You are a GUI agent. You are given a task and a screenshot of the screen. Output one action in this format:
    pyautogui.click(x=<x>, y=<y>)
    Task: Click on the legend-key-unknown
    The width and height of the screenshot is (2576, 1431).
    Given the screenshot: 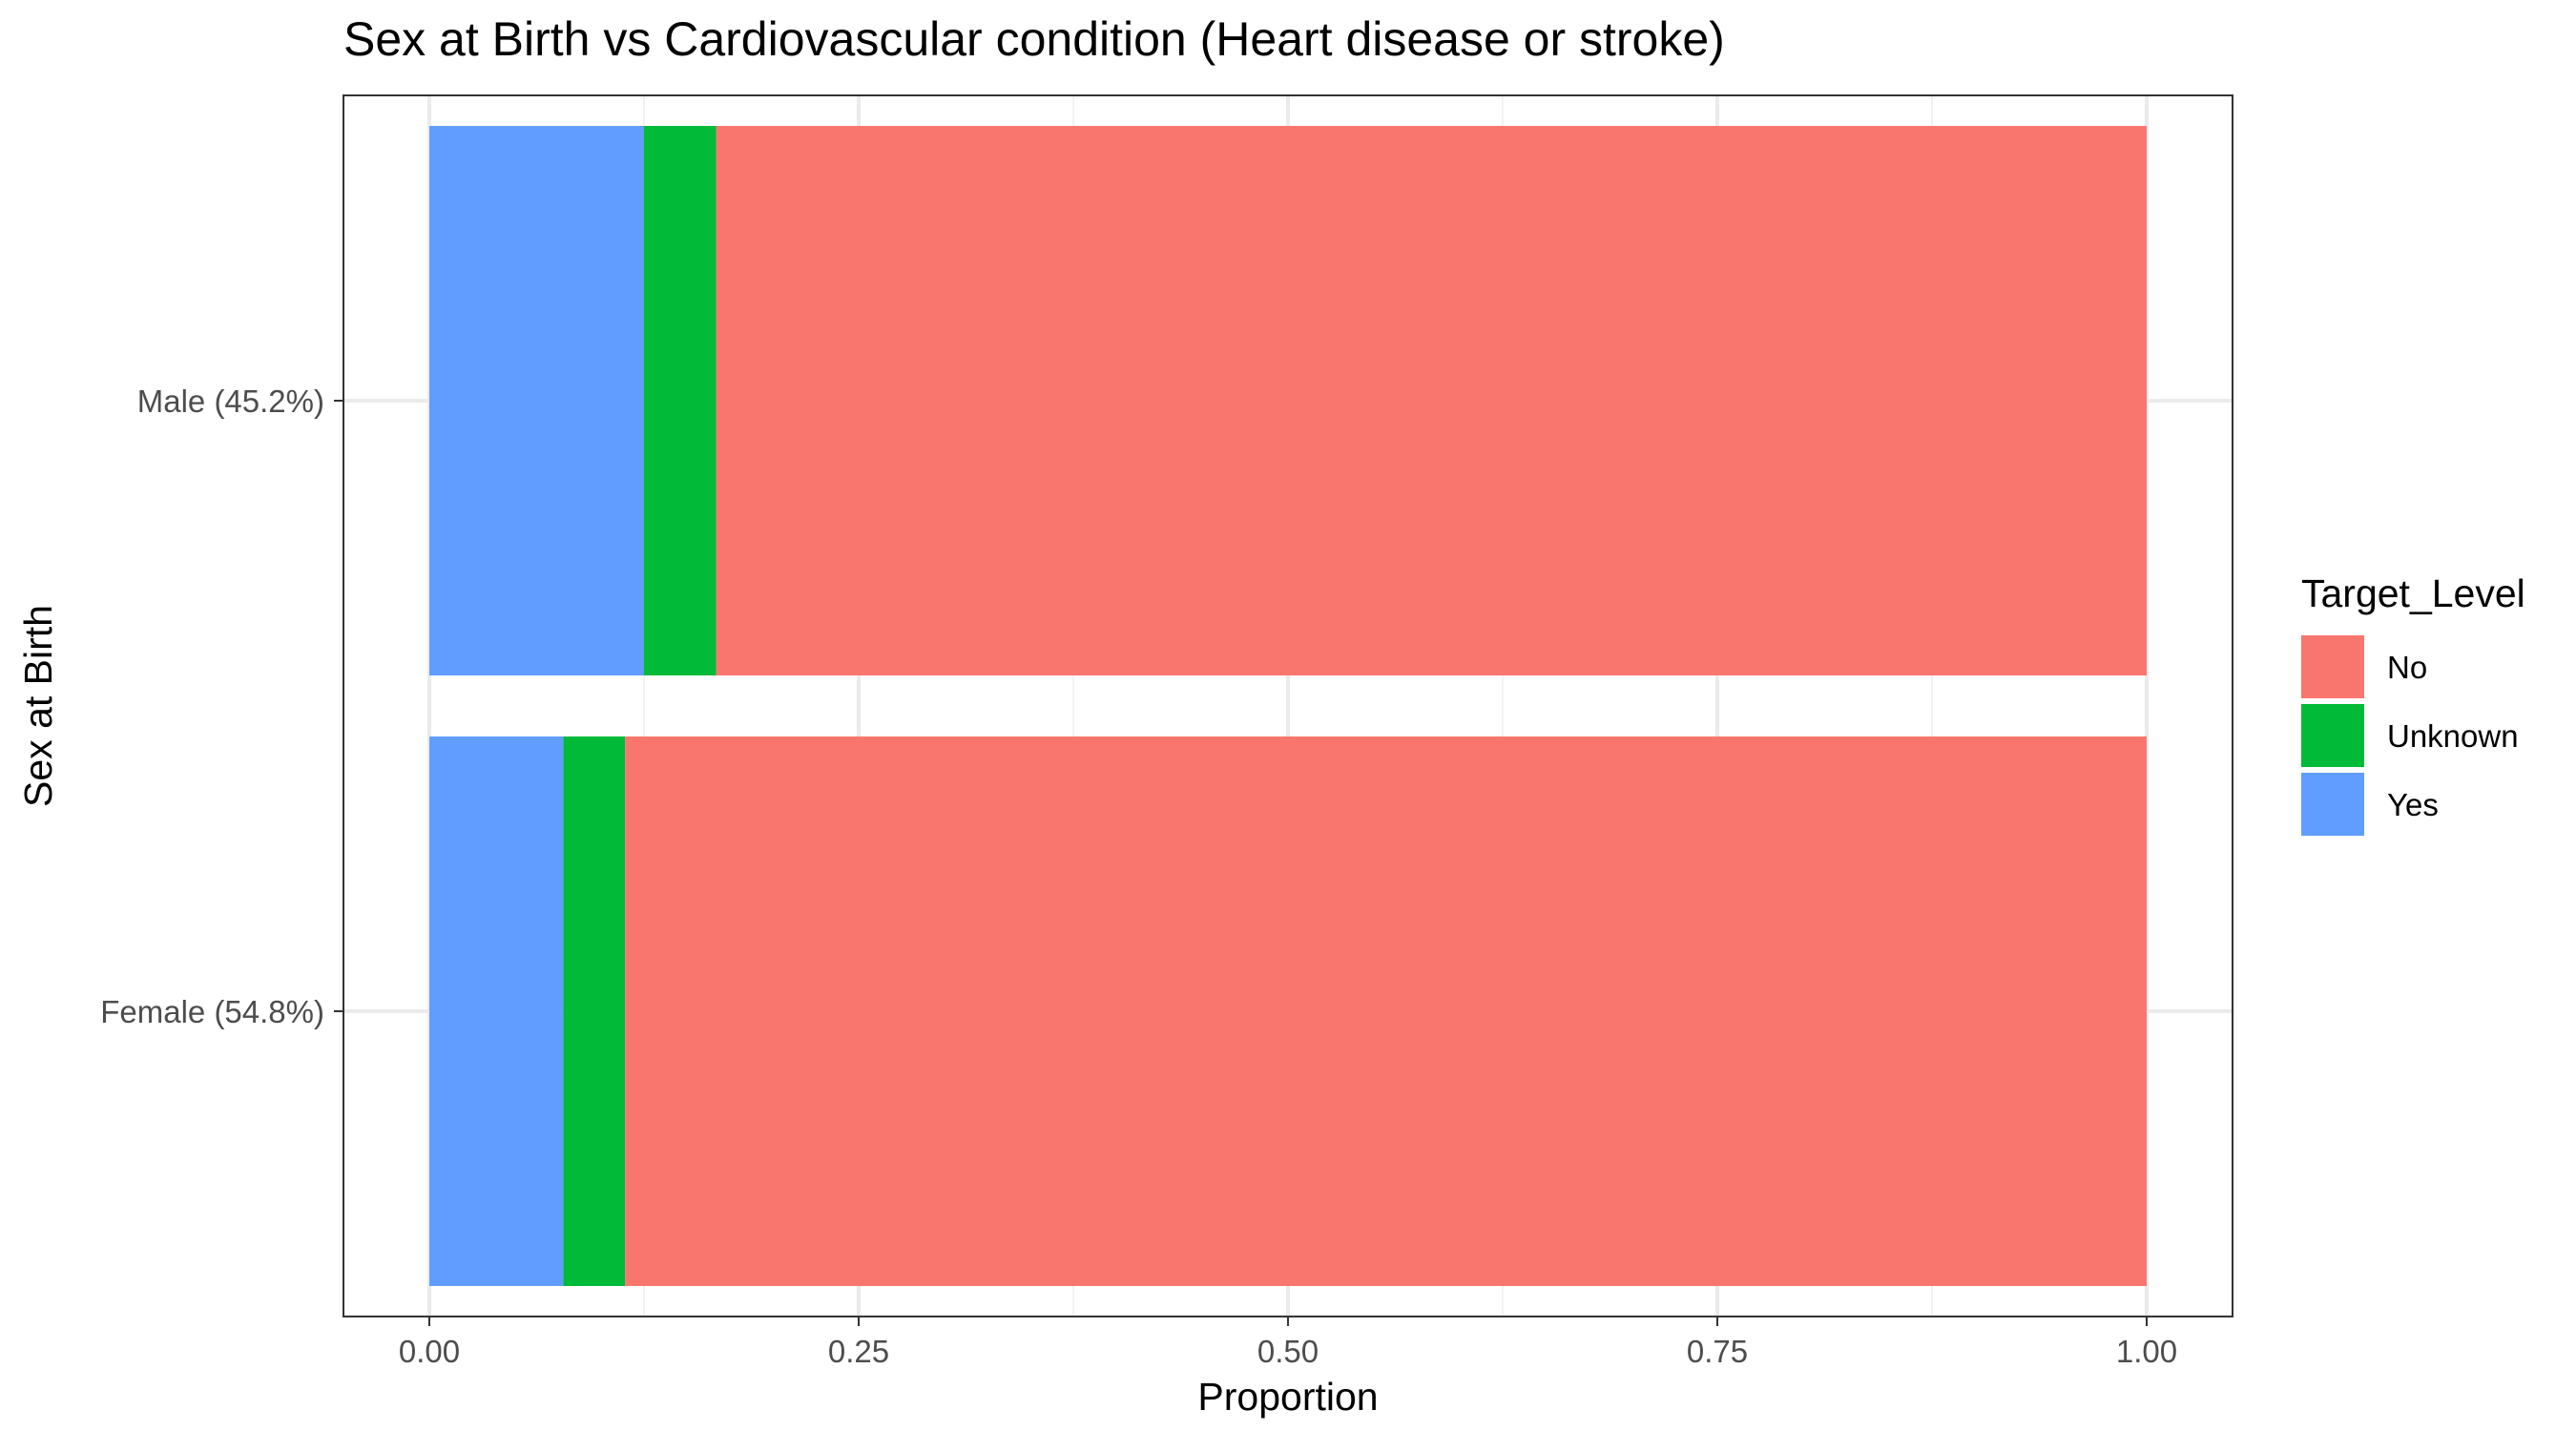 What is the action you would take?
    pyautogui.click(x=2332, y=735)
    